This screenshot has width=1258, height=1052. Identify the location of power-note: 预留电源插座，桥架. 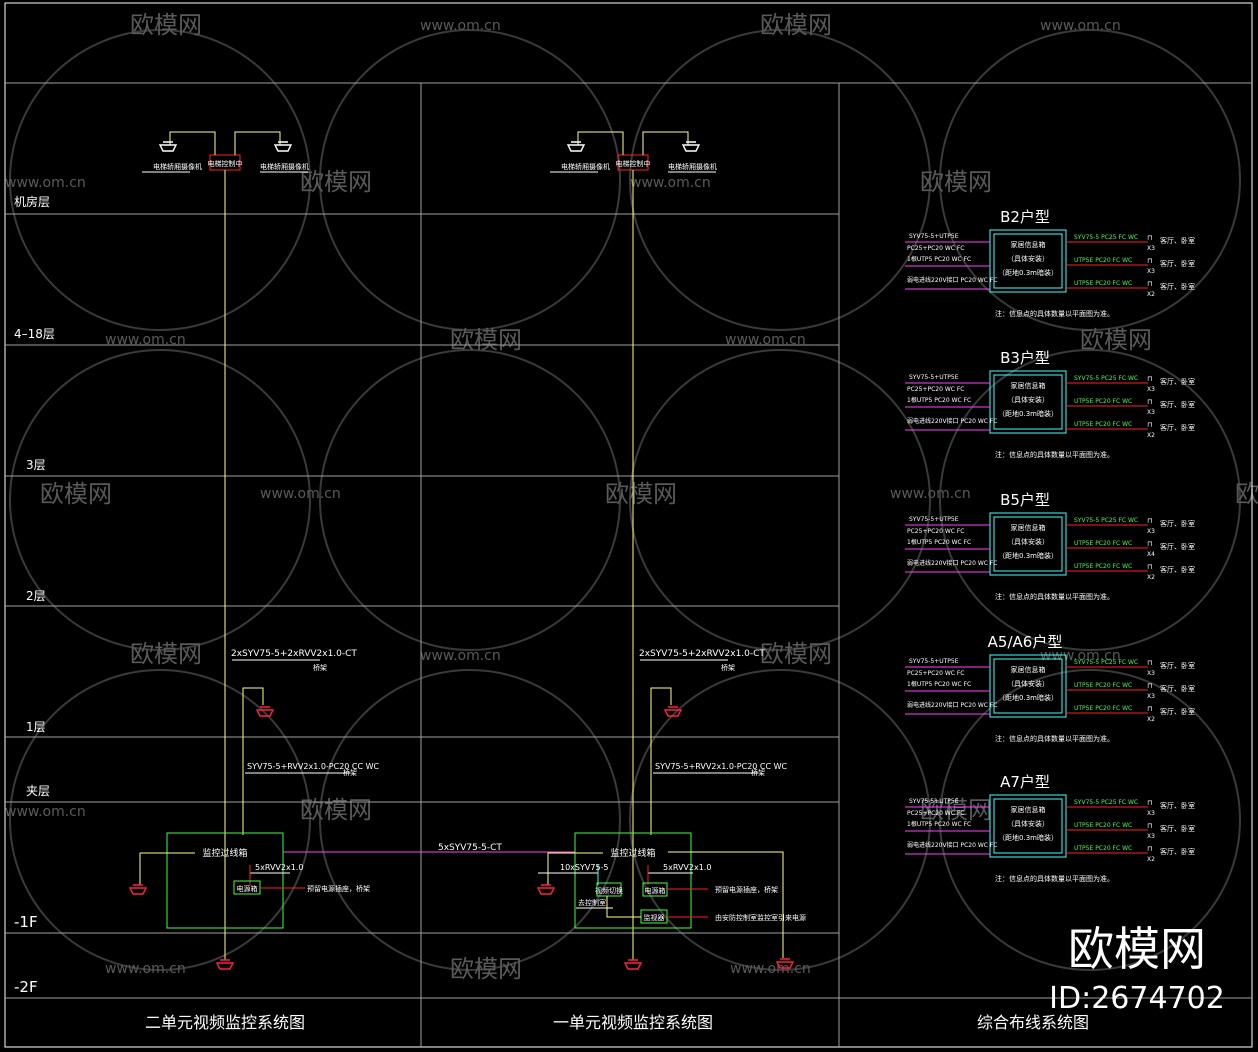
(338, 888).